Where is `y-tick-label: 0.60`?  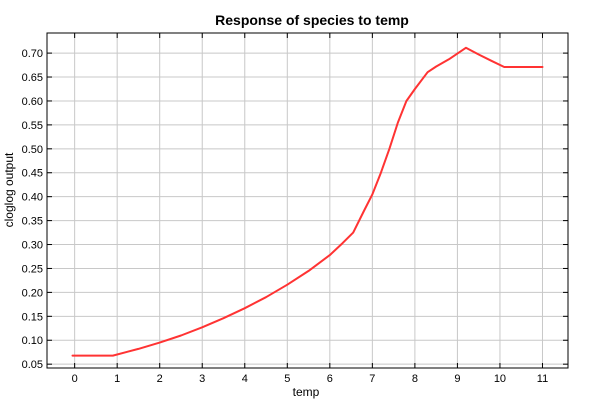
y-tick-label: 0.60 is located at coordinates (32, 102).